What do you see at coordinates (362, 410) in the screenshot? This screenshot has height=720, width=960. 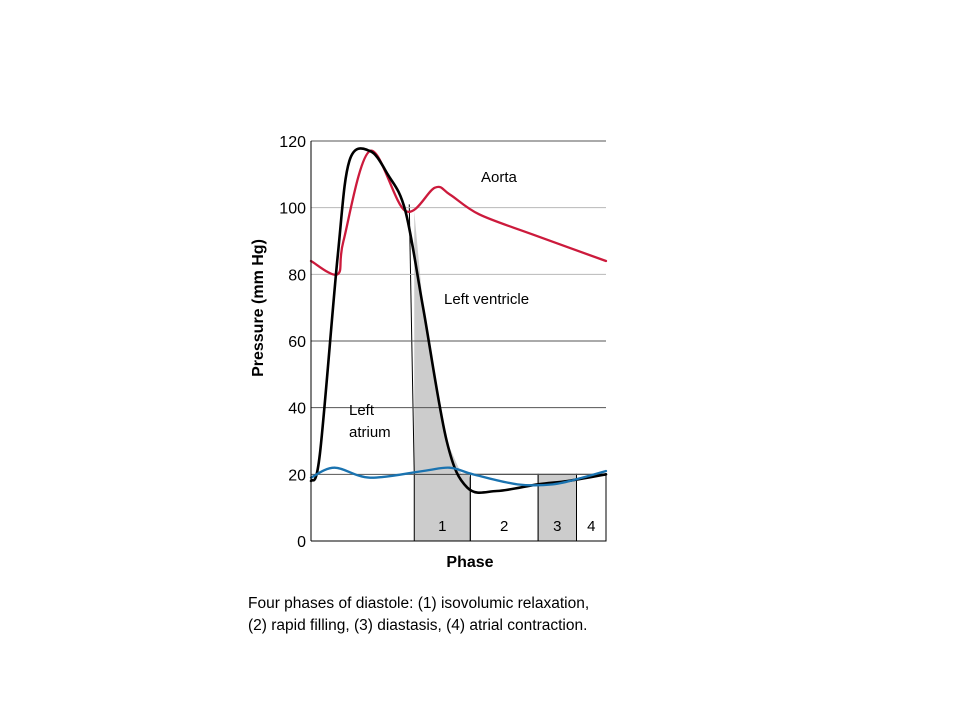 I see `left-atrium-label-line1: Left` at bounding box center [362, 410].